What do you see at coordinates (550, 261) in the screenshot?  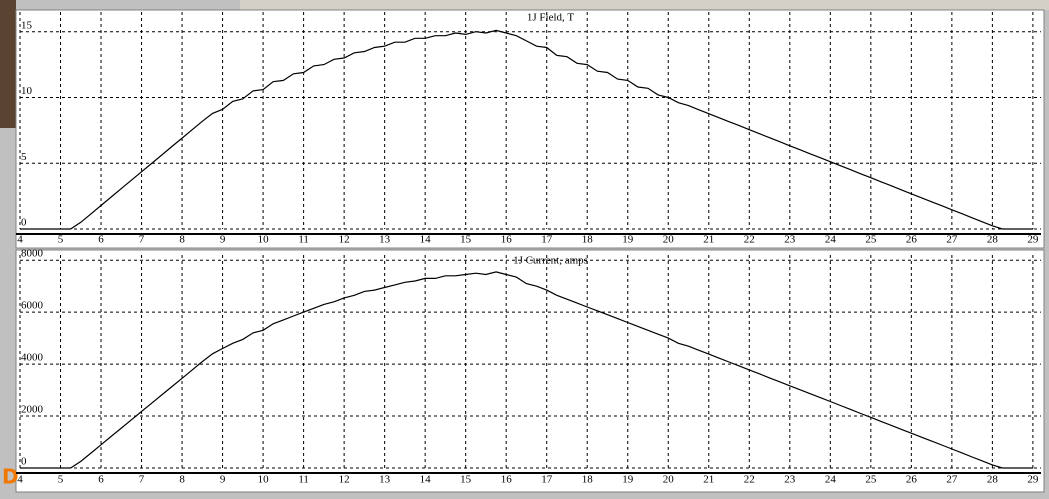 I see `chart-title: 1J Current, amps` at bounding box center [550, 261].